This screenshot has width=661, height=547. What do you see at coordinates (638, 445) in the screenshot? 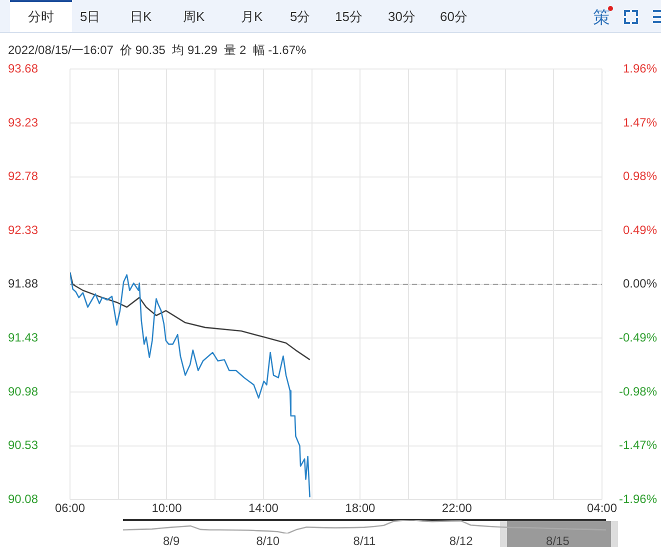
I see `y2-tick-label: -1.47%` at bounding box center [638, 445].